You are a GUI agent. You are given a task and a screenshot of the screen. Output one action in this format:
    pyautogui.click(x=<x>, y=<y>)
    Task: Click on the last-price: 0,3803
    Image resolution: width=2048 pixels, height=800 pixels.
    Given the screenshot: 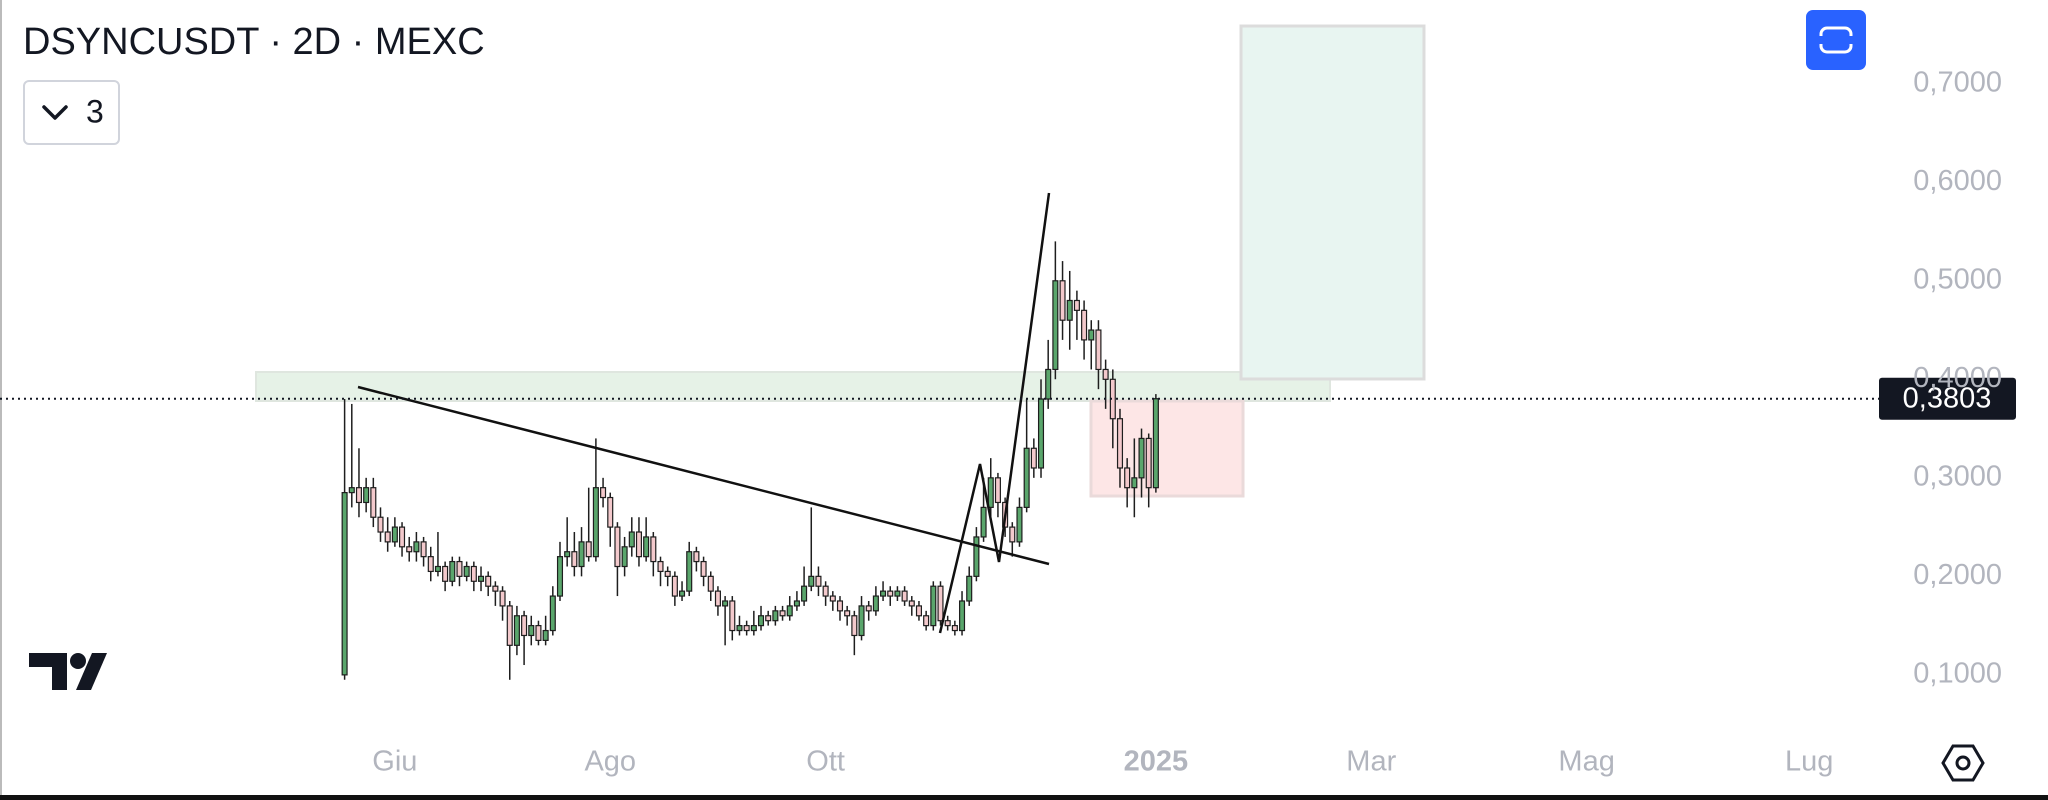 What is the action you would take?
    pyautogui.click(x=1008, y=398)
    